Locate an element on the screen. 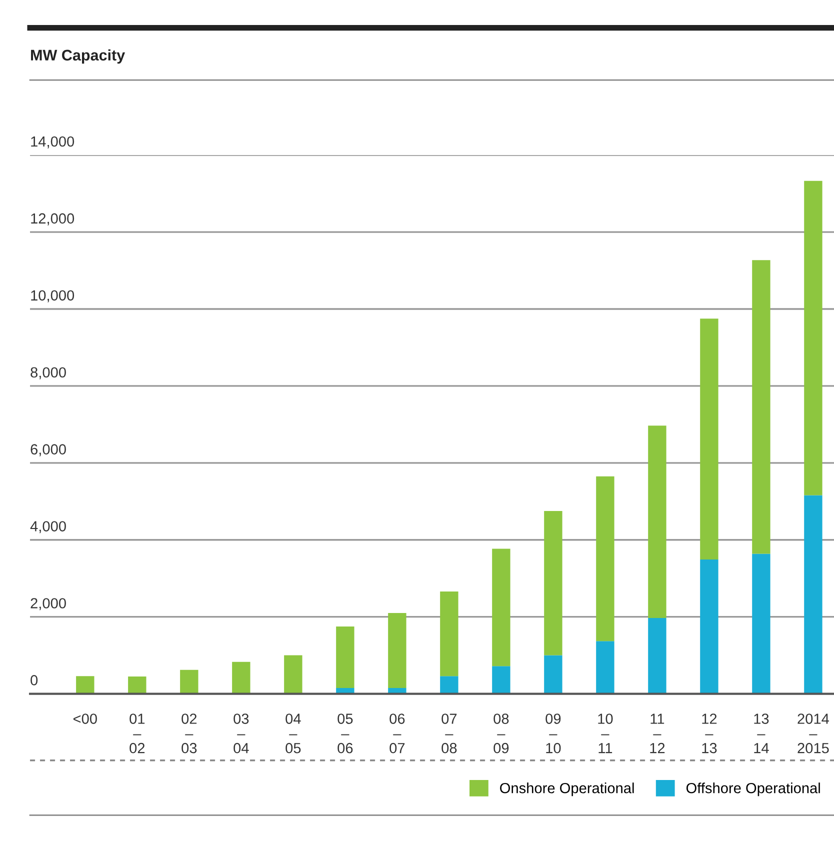 The height and width of the screenshot is (843, 834). y-tick-label: 14,000 is located at coordinates (52, 142).